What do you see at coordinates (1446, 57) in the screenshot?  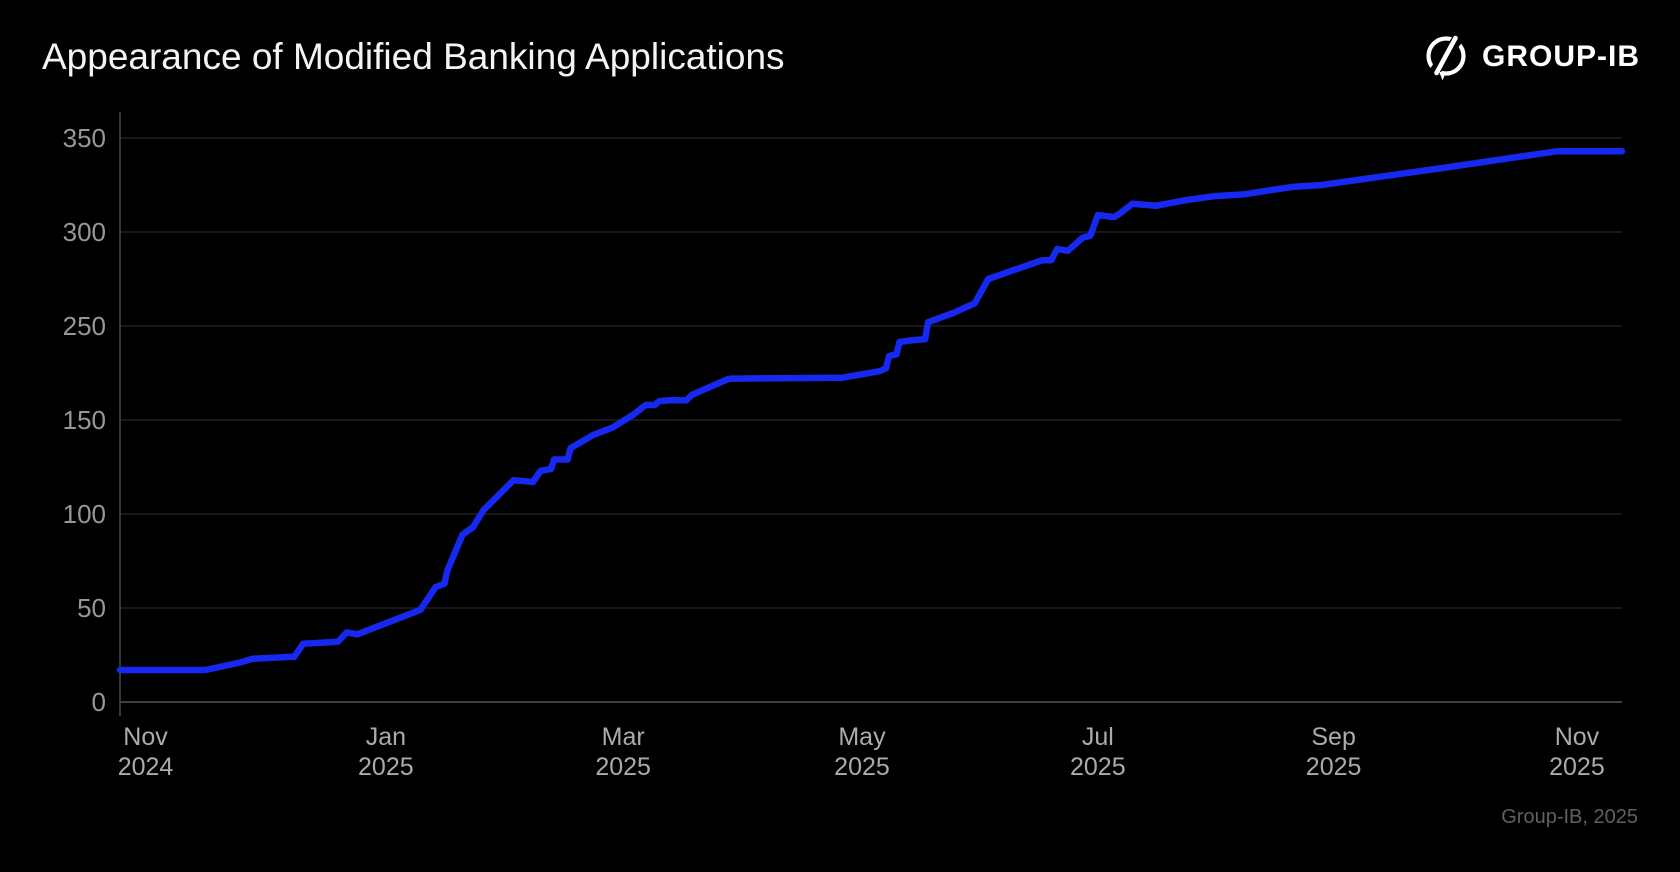 I see `group-ib-logo-icon` at bounding box center [1446, 57].